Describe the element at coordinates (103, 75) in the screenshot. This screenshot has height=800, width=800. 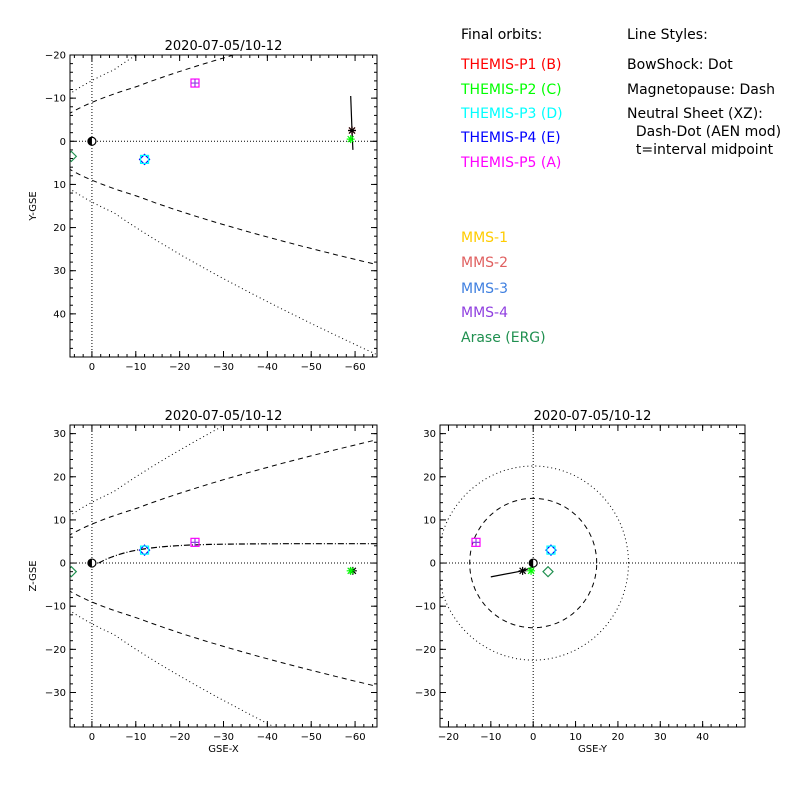
I see `panel-1-bowshock-north` at that location.